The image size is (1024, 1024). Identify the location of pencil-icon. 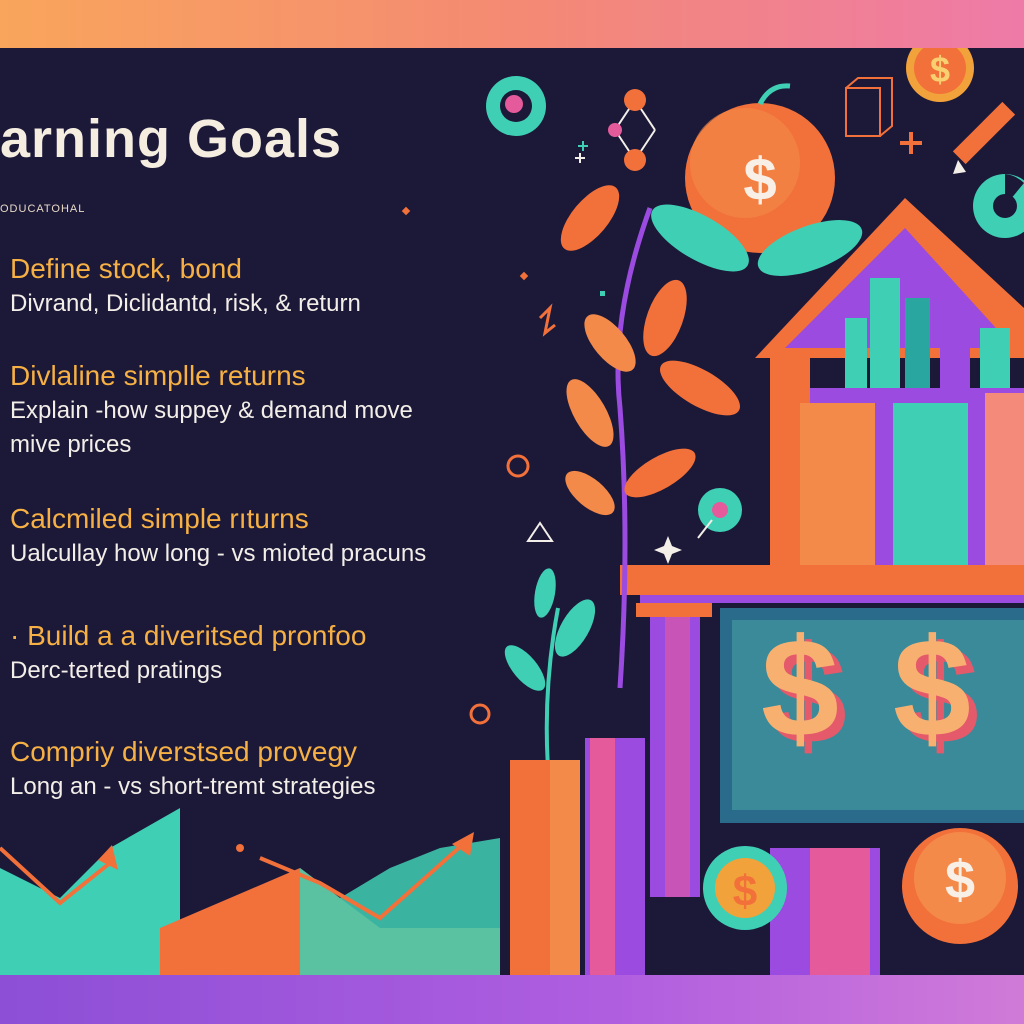
(984, 137).